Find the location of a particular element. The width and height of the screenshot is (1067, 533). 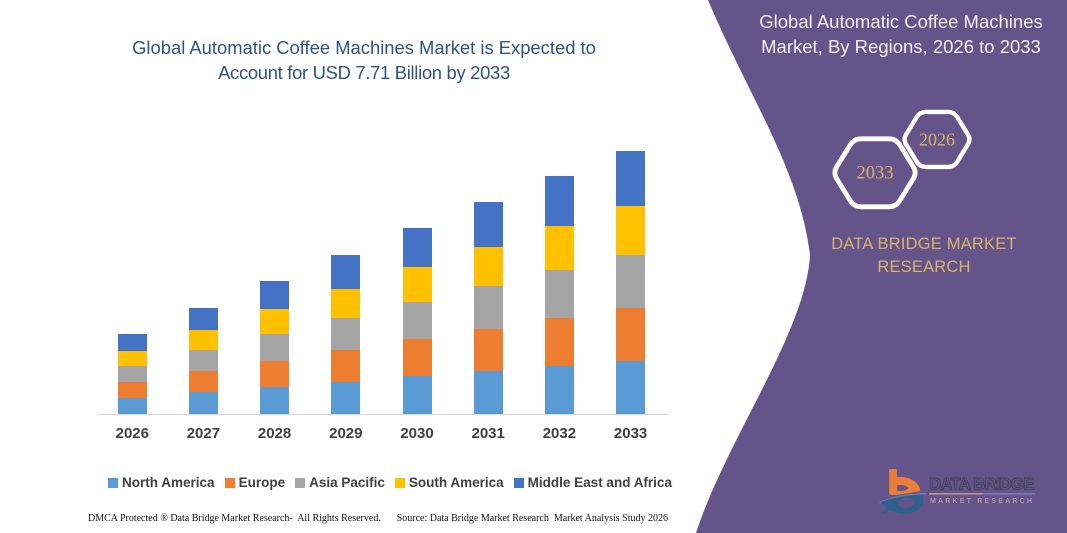

svg-text: DATA BRIDGE is located at coordinates (982, 484).